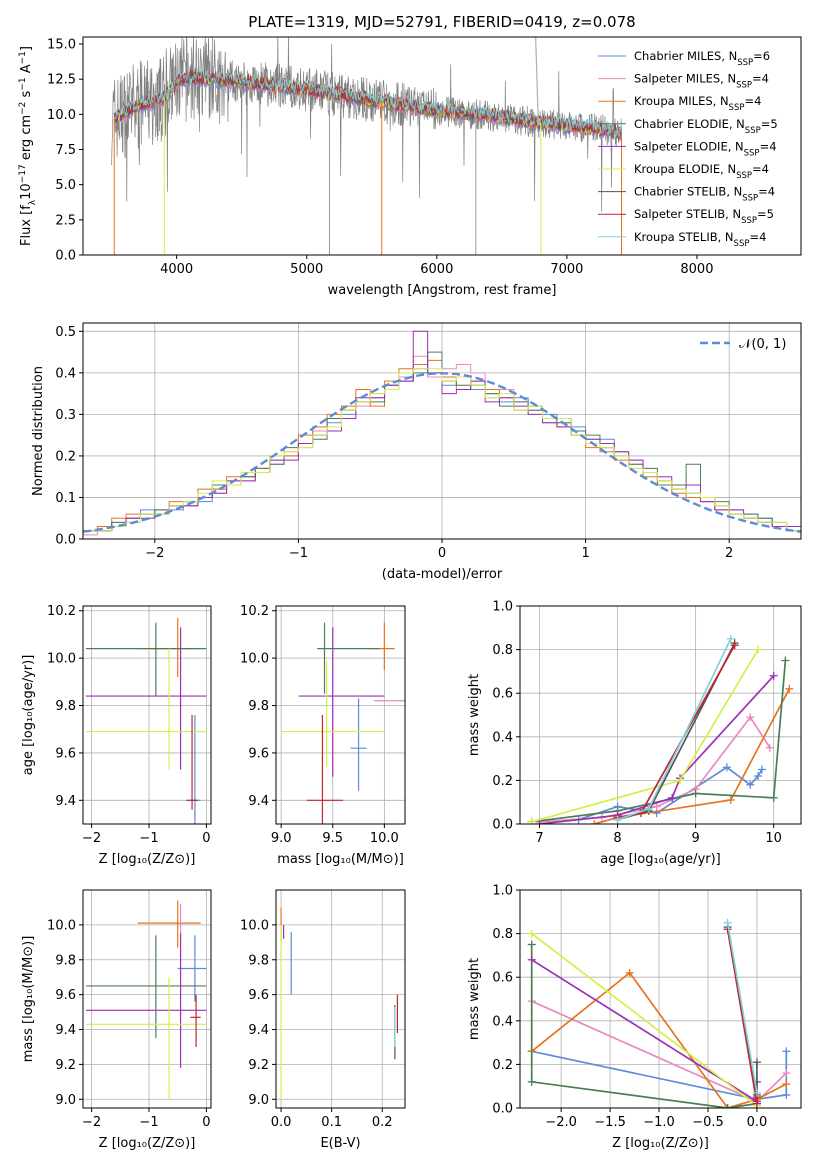  Describe the element at coordinates (705, 148) in the screenshot. I see `legend-label: Salpeter ELODIE, NSSP=4` at that location.